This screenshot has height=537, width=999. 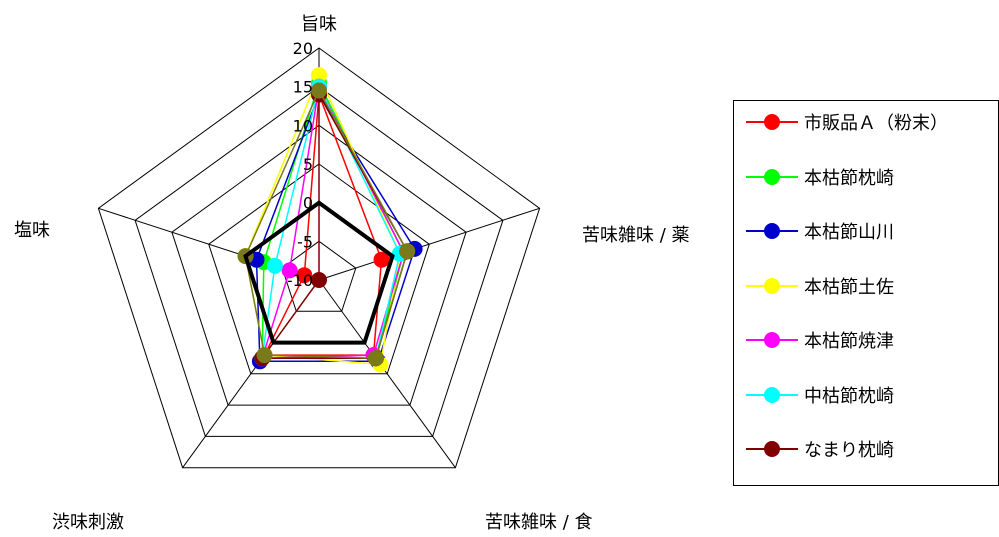 What do you see at coordinates (88, 522) in the screenshot?
I see `axis-label: 渋味刺激` at bounding box center [88, 522].